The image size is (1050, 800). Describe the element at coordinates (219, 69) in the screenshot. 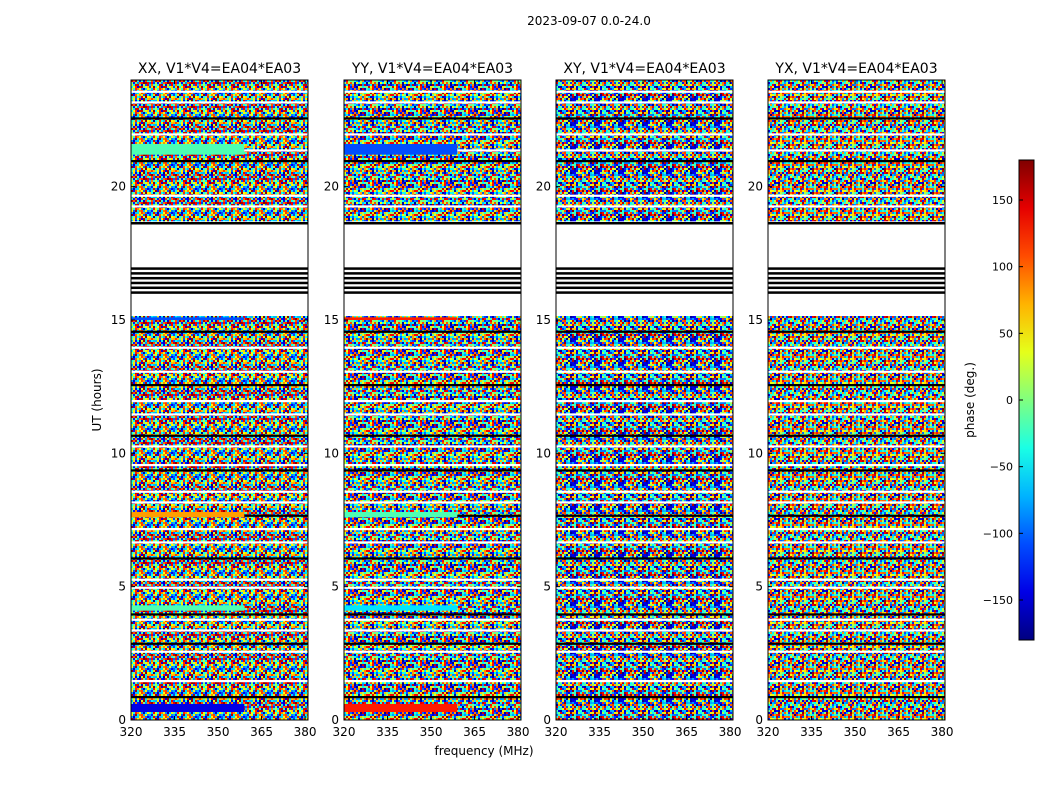

I see `panel-title: XX, V1*V4=EA04*EA03` at that location.